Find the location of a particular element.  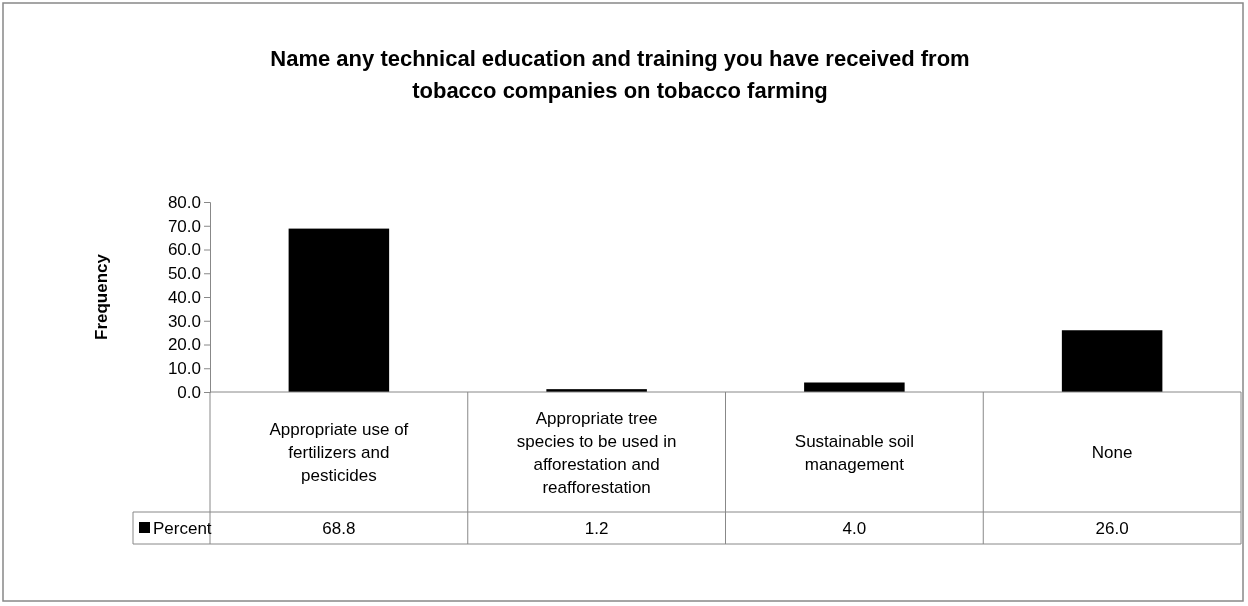

data-label: 1.2 is located at coordinates (596, 528).